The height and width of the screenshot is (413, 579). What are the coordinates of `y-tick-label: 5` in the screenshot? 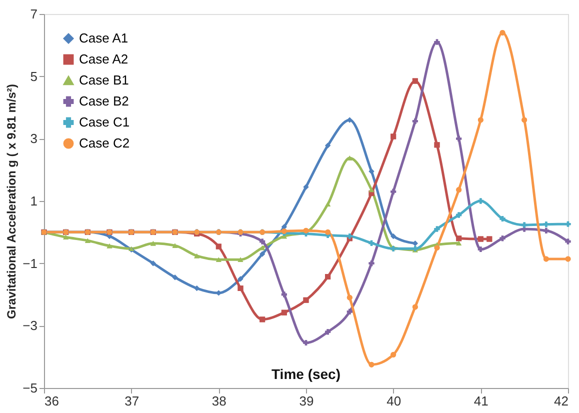 It's located at (34, 76).